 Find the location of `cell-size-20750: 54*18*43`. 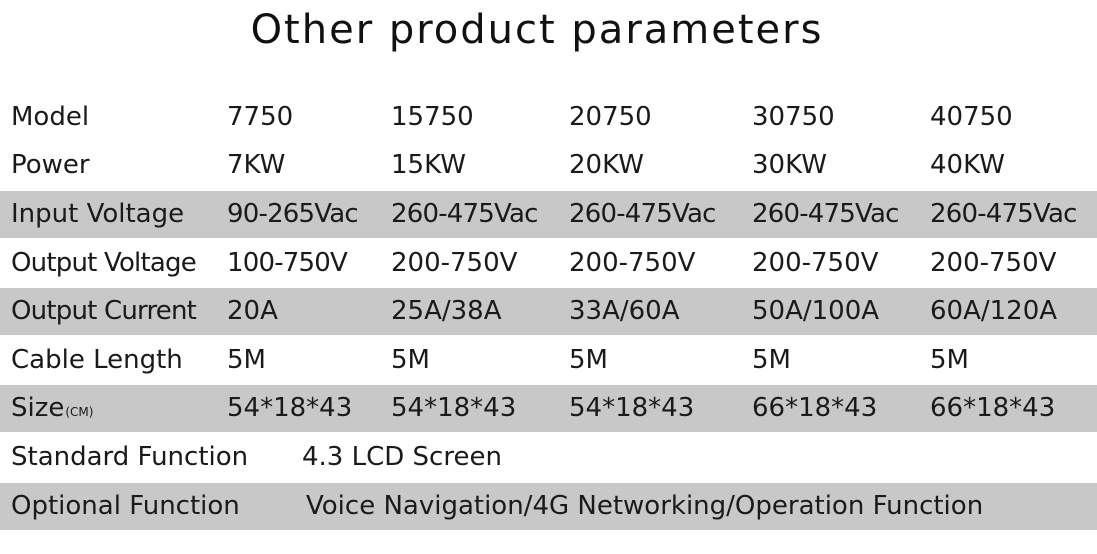

cell-size-20750: 54*18*43 is located at coordinates (632, 408).